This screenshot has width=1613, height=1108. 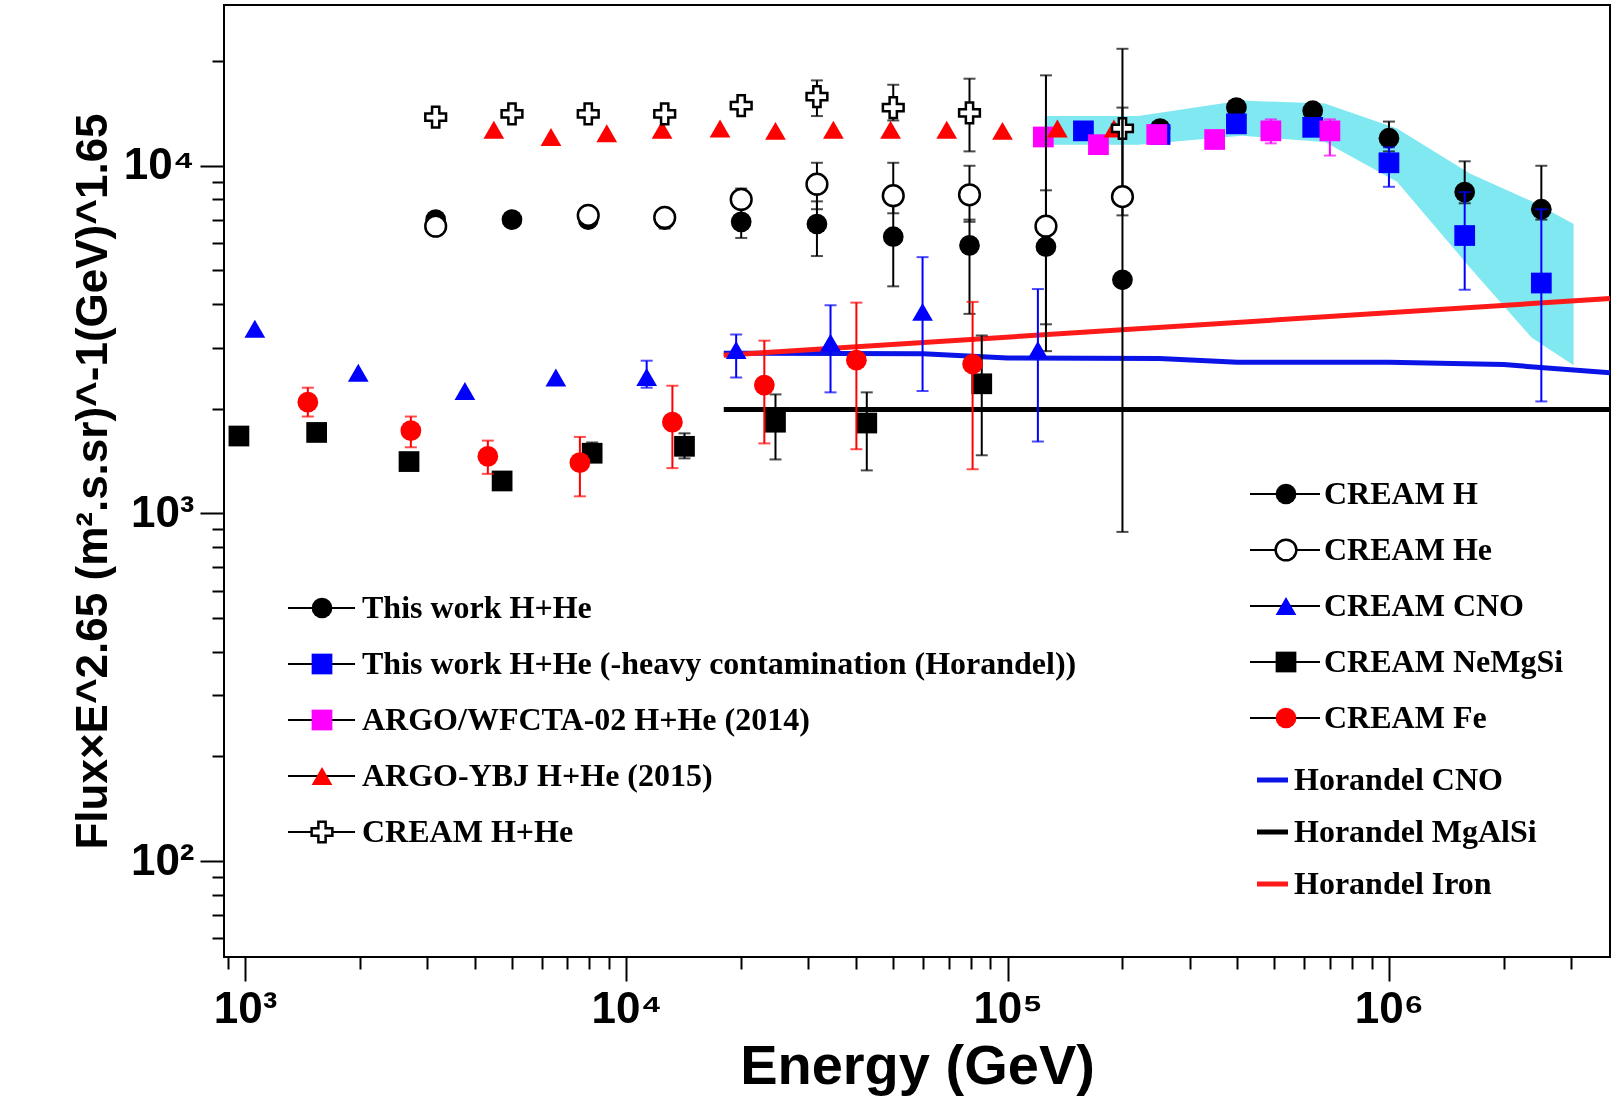 What do you see at coordinates (1008, 1007) in the screenshot?
I see `x-tick-label: 10⁵` at bounding box center [1008, 1007].